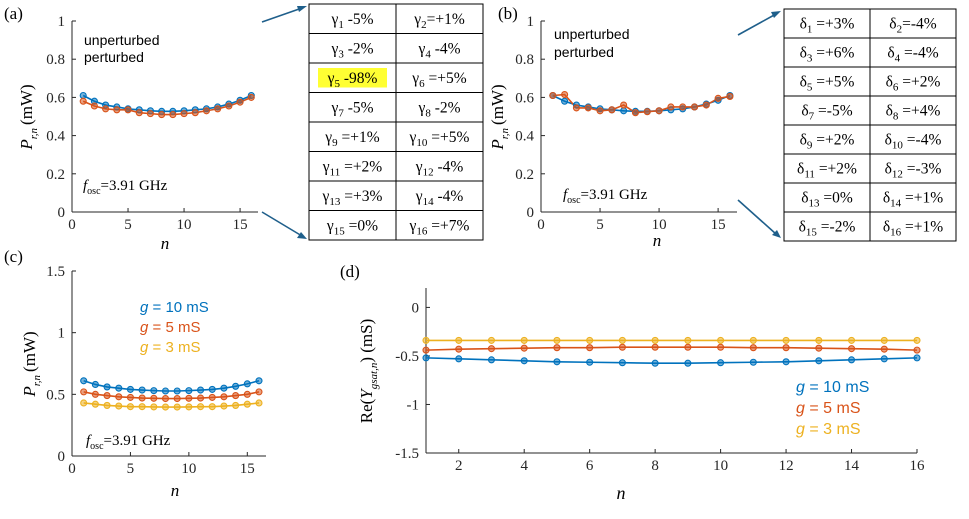 This screenshot has height=519, width=969. I want to click on panel-b-table-cell-text: δ13 =0%, so click(827, 200).